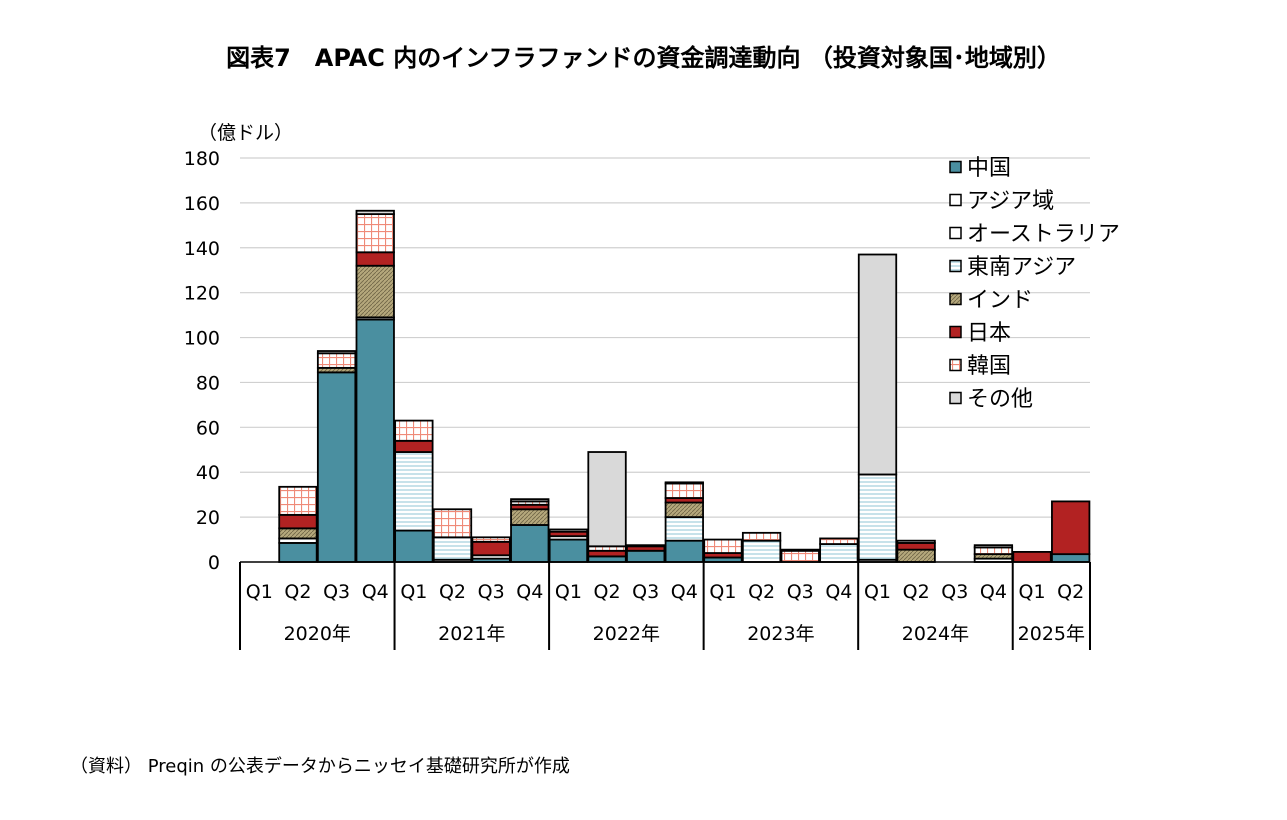  I want to click on year-group-label: 2023年, so click(780, 634).